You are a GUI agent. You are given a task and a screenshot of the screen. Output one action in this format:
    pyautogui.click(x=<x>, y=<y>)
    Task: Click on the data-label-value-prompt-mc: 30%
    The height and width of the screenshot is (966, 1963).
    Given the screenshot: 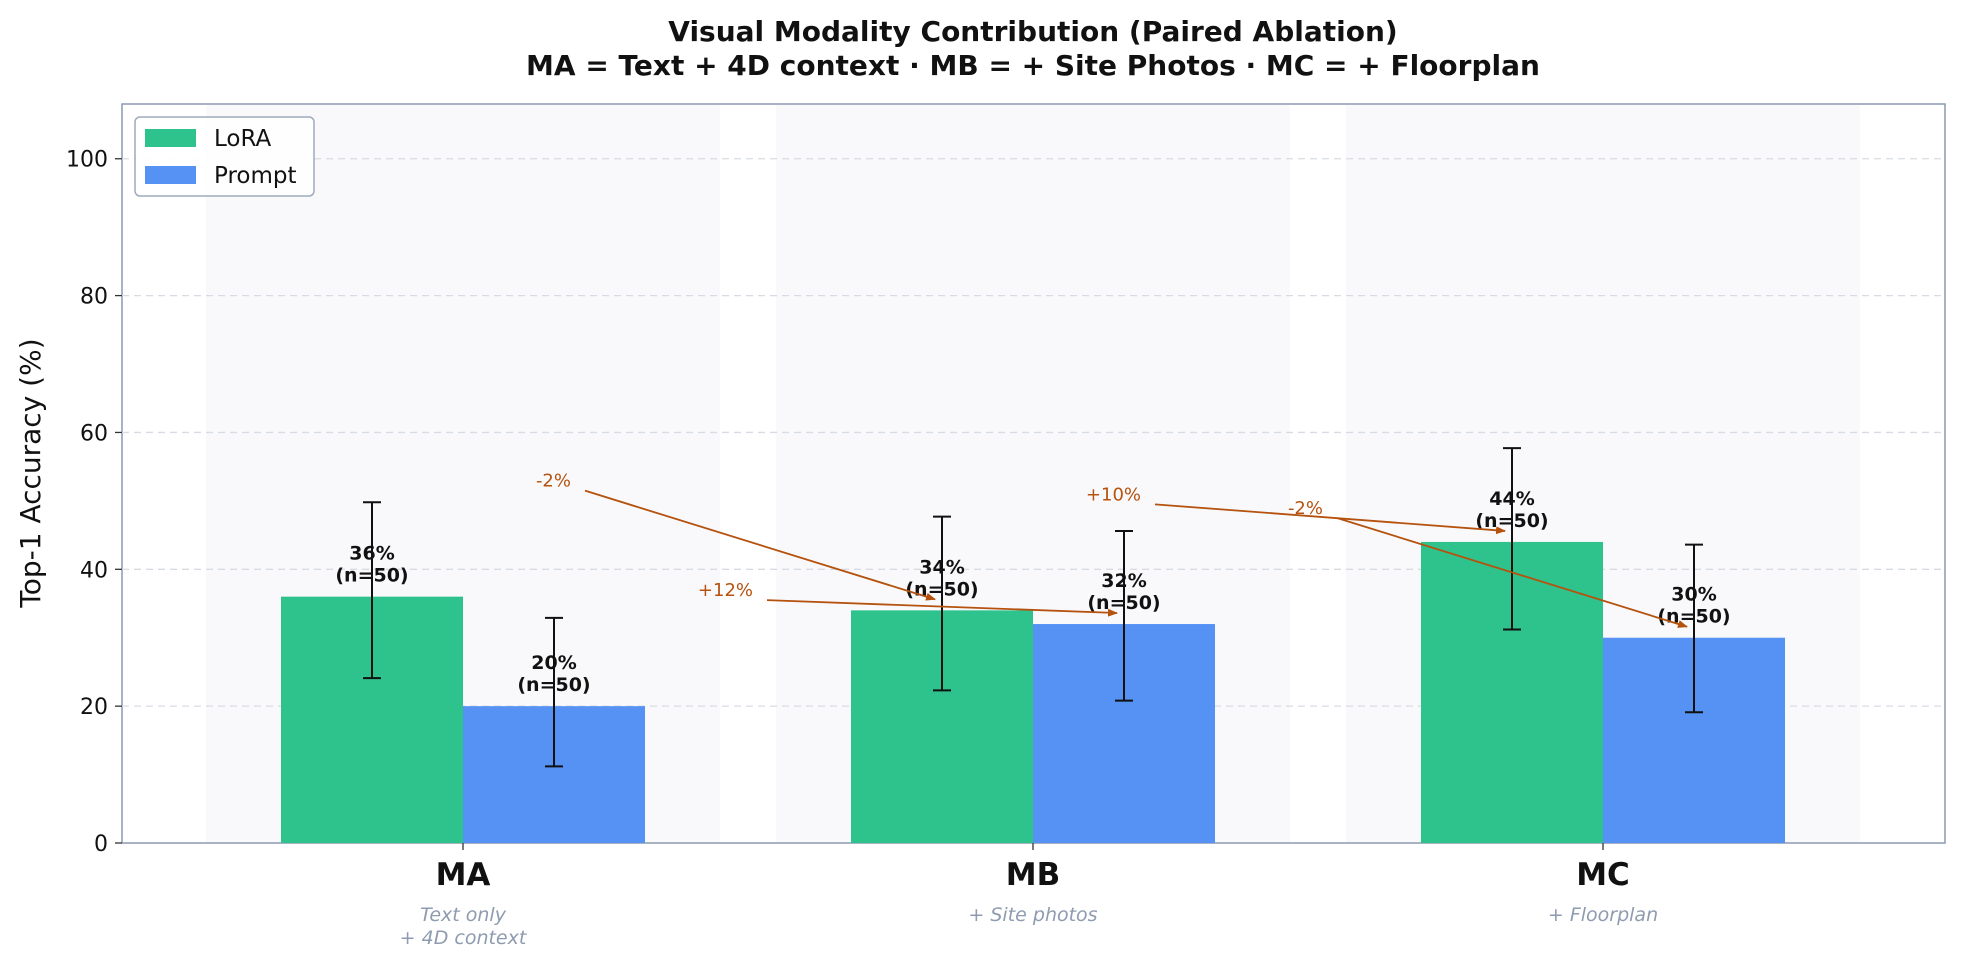 What is the action you would take?
    pyautogui.click(x=1693, y=595)
    